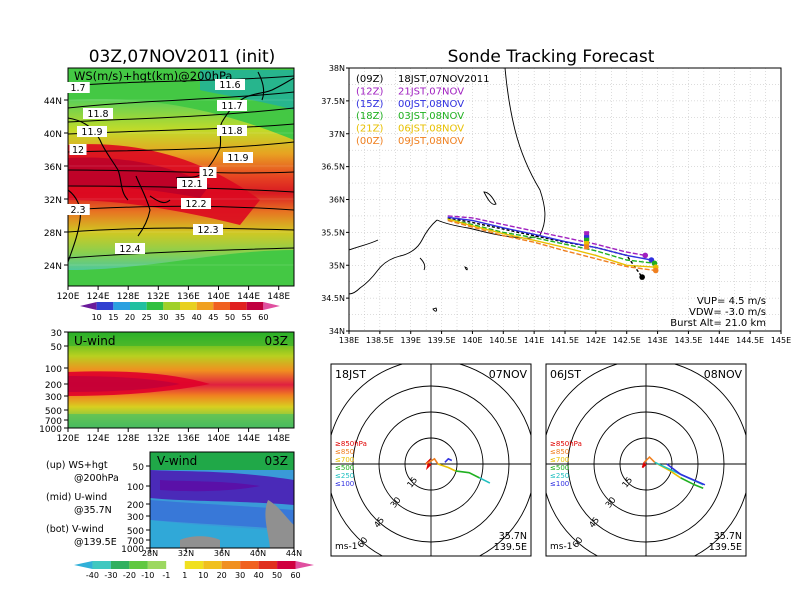 This screenshot has height=612, width=792. Describe the element at coordinates (472, 340) in the screenshot. I see `trk-lon-label: 140E` at that location.